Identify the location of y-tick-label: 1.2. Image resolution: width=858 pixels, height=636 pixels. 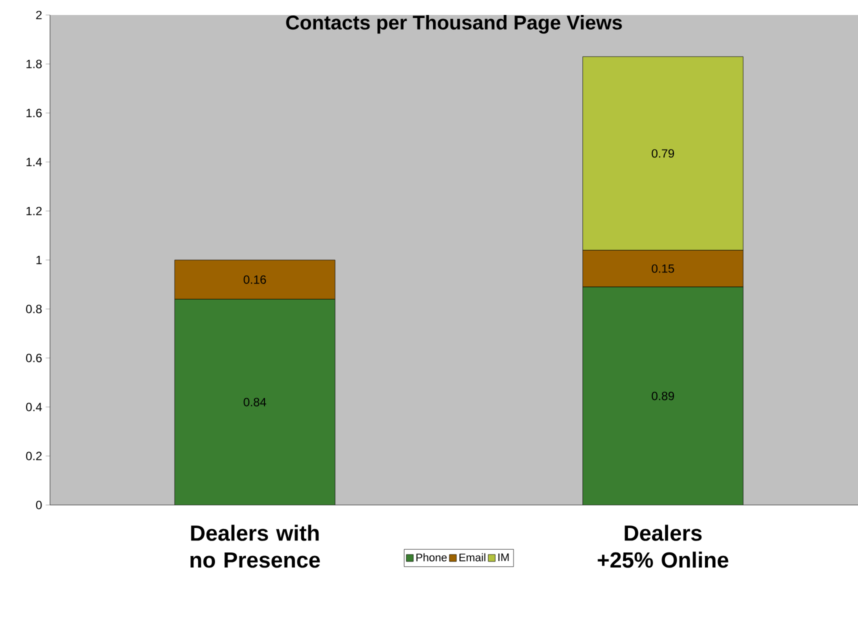
(34, 211).